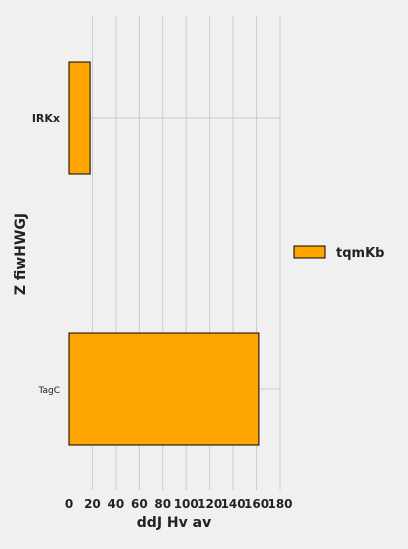 This screenshot has height=549, width=408. Describe the element at coordinates (139, 504) in the screenshot. I see `x-tick-label: 60` at that location.